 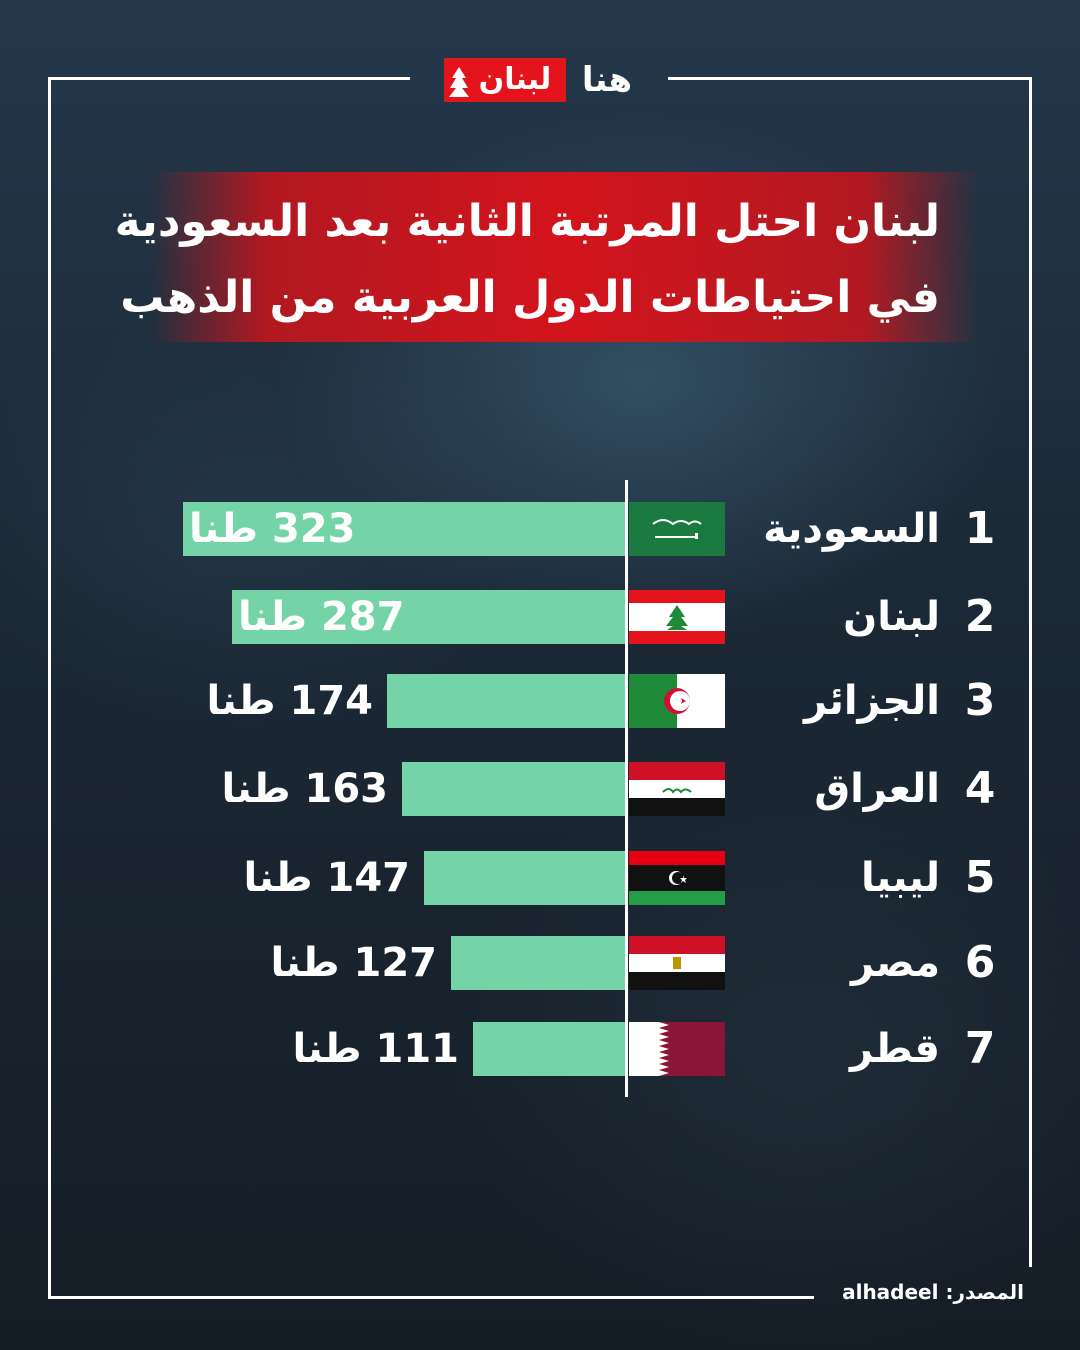 I want to click on country-label-5: ليبيا, so click(x=900, y=878).